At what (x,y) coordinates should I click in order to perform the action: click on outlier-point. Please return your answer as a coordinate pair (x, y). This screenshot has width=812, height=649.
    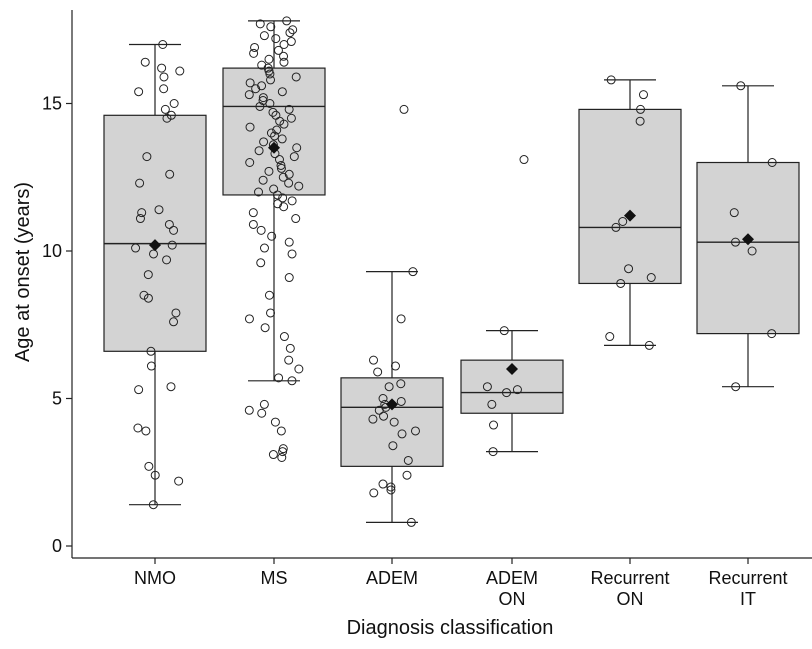
    Looking at the image, I should click on (404, 109).